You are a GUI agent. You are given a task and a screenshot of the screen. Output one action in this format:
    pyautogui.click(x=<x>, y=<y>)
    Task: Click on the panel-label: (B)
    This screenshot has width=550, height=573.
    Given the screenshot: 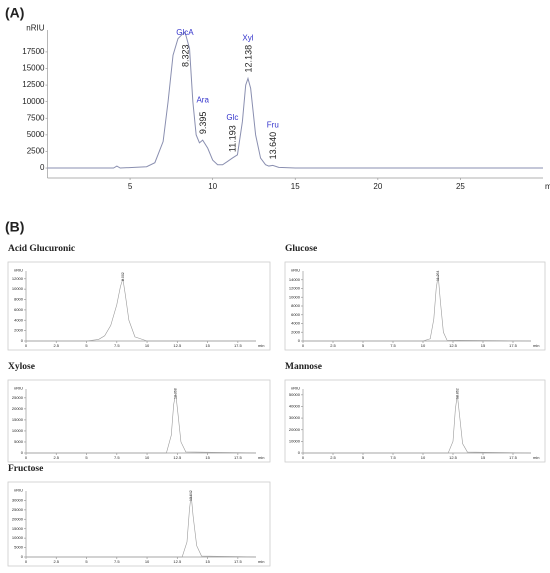 What is the action you would take?
    pyautogui.click(x=14, y=227)
    